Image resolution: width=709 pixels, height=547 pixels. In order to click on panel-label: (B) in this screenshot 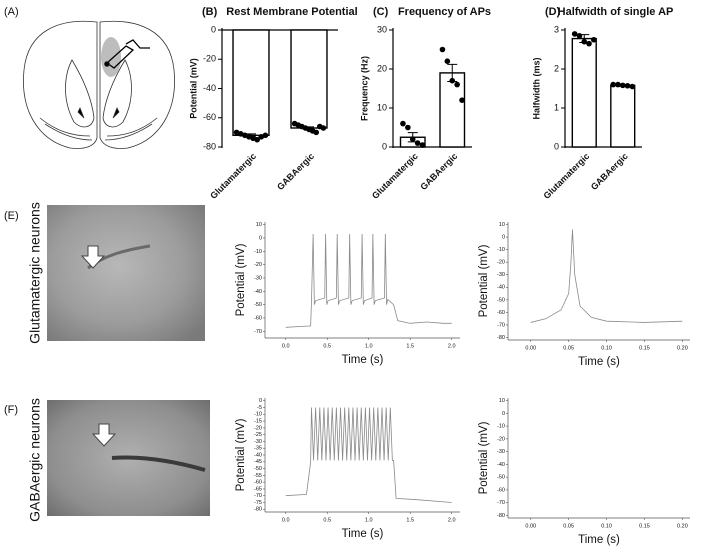, I will do `click(210, 12)`.